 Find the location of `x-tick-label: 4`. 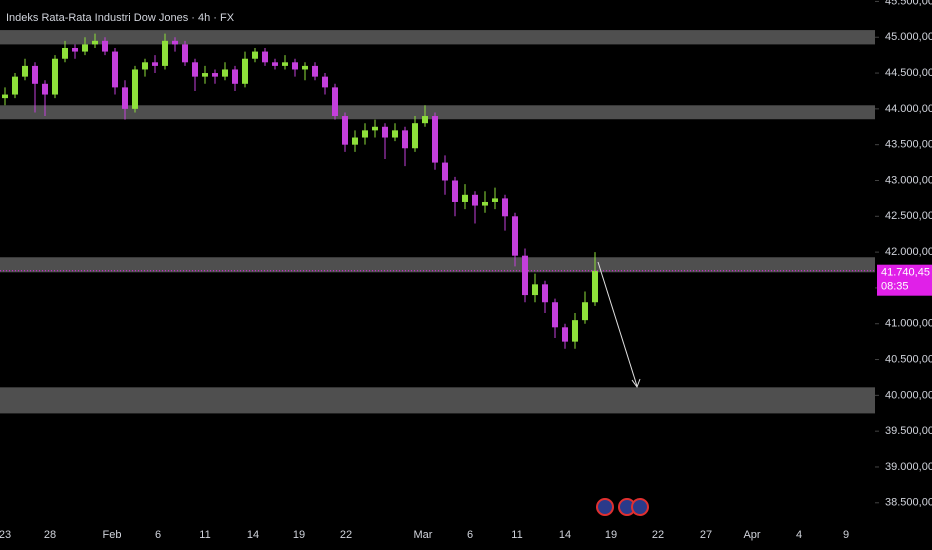

x-tick-label: 4 is located at coordinates (799, 535).